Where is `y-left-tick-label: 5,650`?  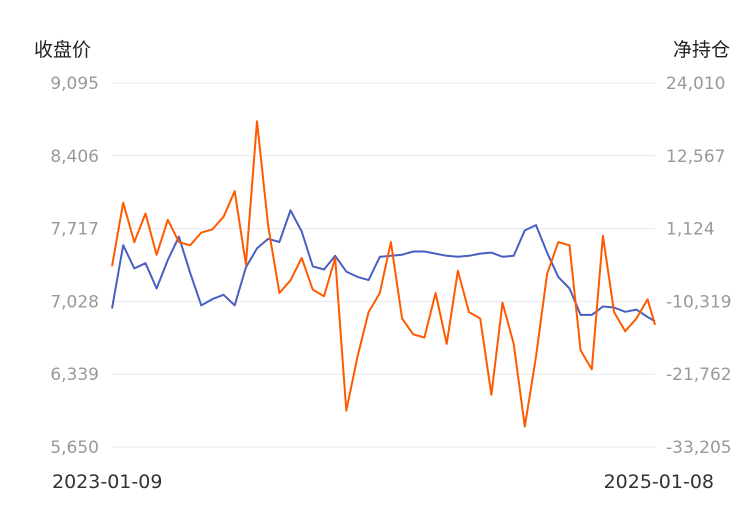 y-left-tick-label: 5,650 is located at coordinates (74, 448).